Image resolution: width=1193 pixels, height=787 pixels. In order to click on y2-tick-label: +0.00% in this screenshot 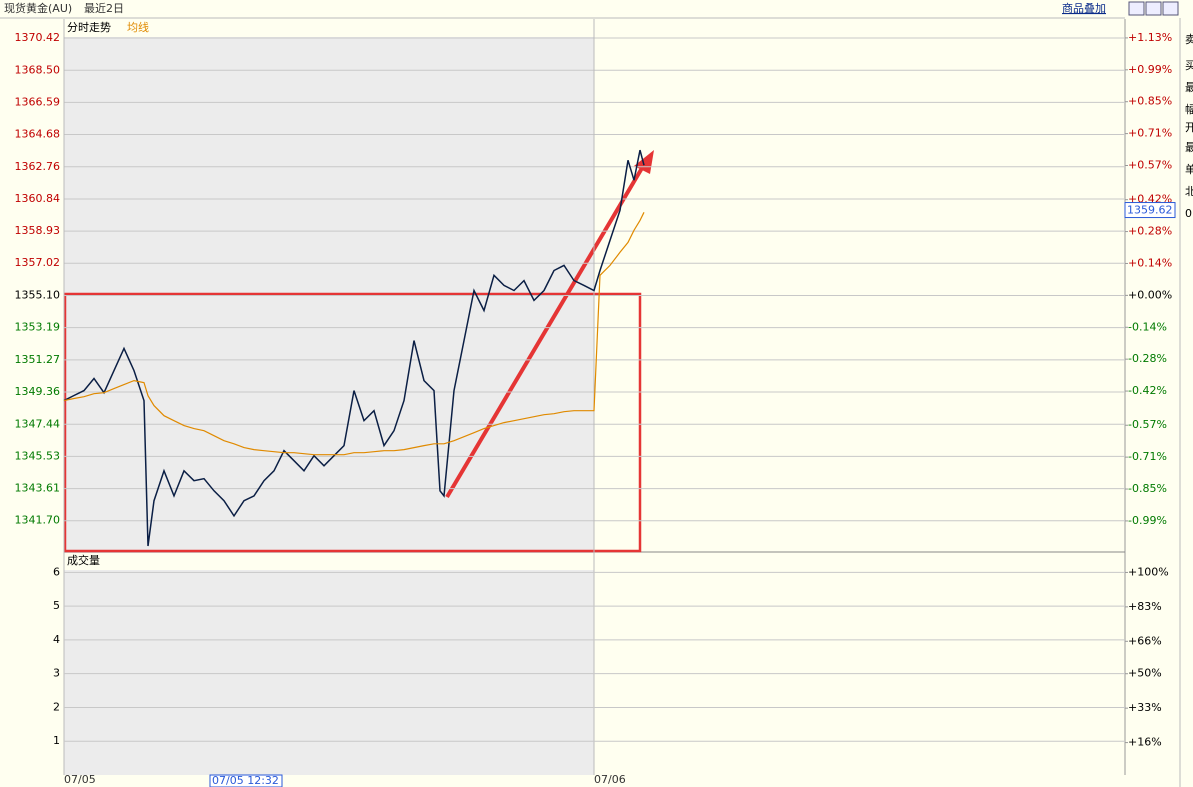, I will do `click(1150, 294)`.